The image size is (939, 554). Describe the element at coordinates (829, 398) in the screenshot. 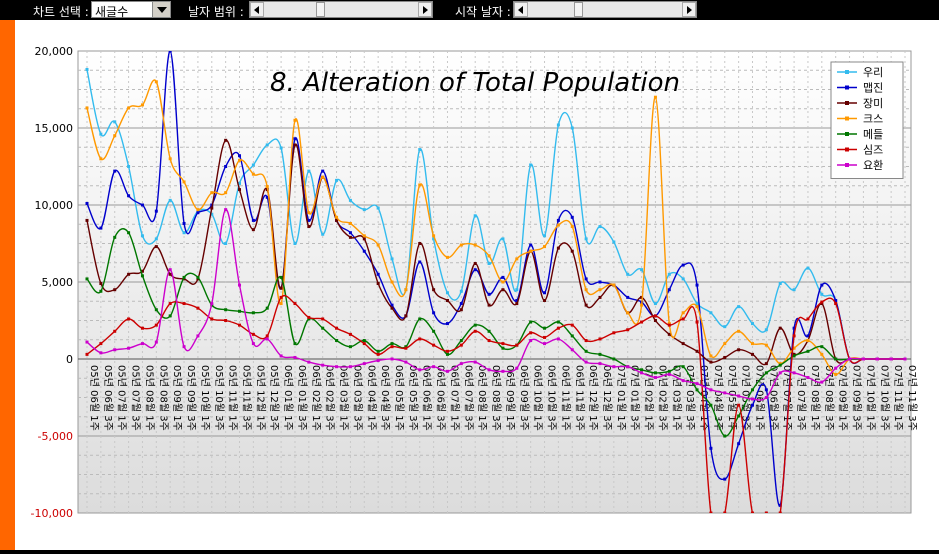

I see `x-tick-label: 07년 08월 3주` at that location.